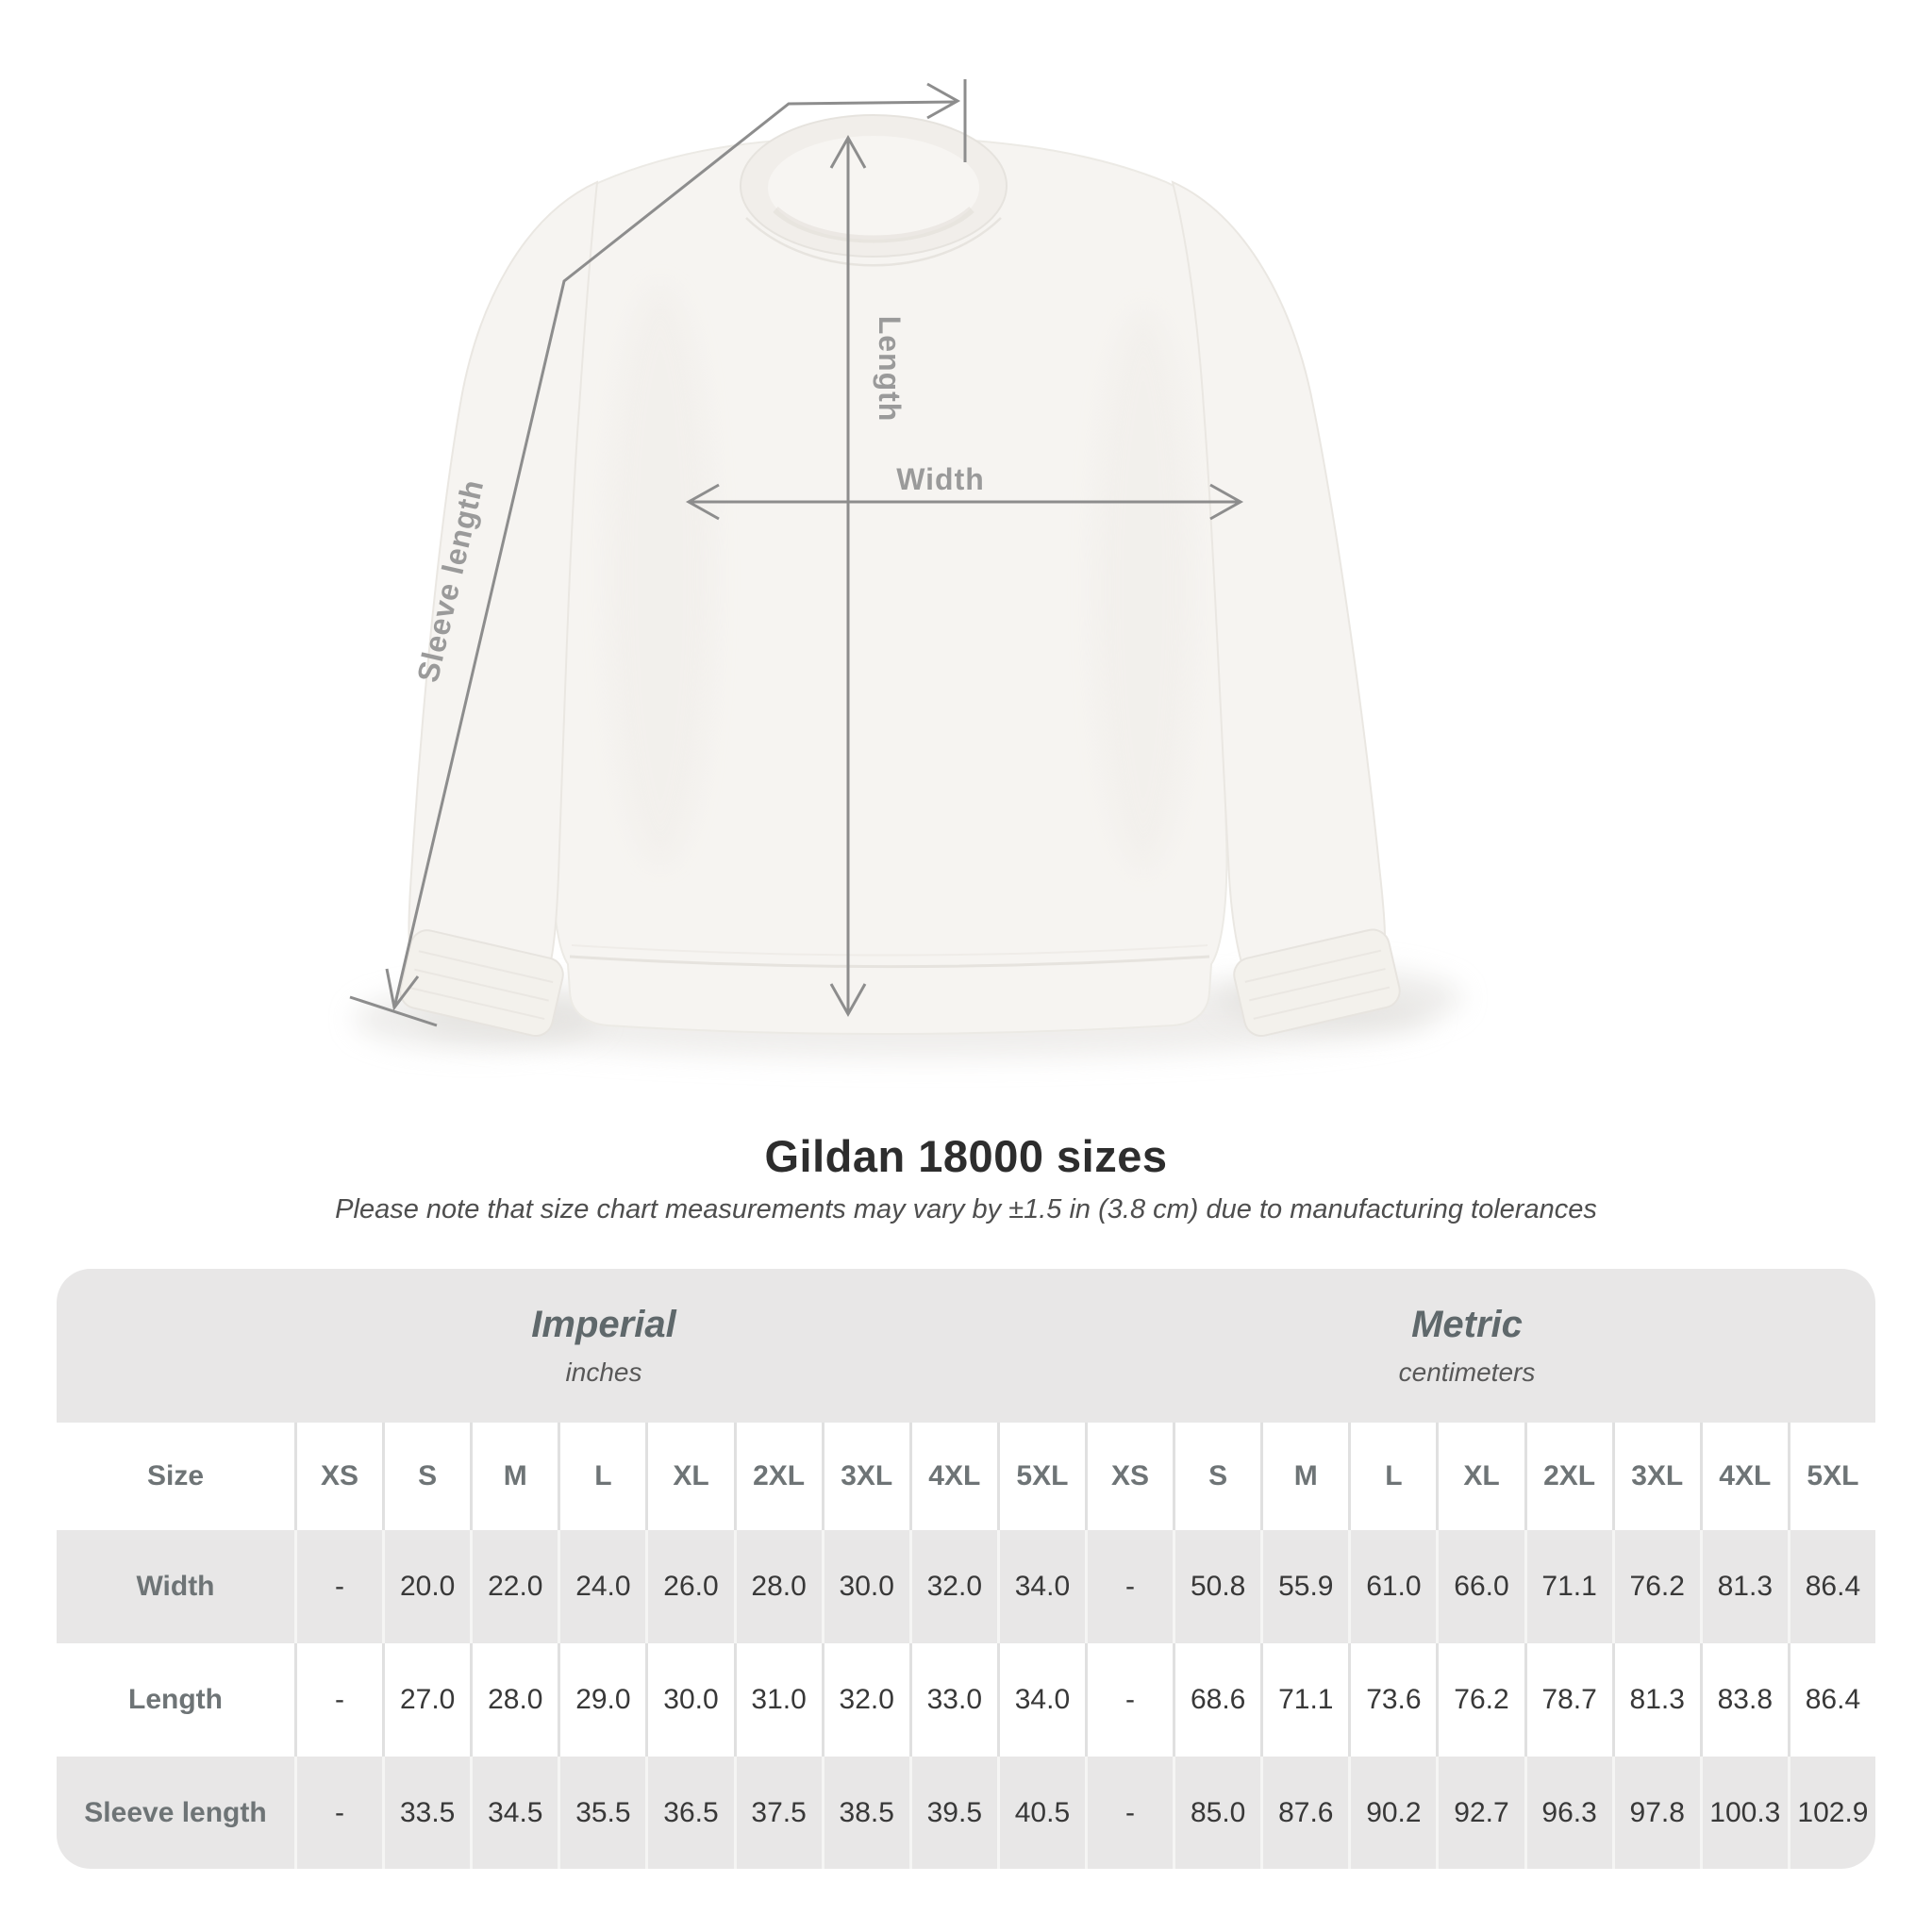 This screenshot has height=1932, width=1932. What do you see at coordinates (481, 984) in the screenshot?
I see `left-cuff` at bounding box center [481, 984].